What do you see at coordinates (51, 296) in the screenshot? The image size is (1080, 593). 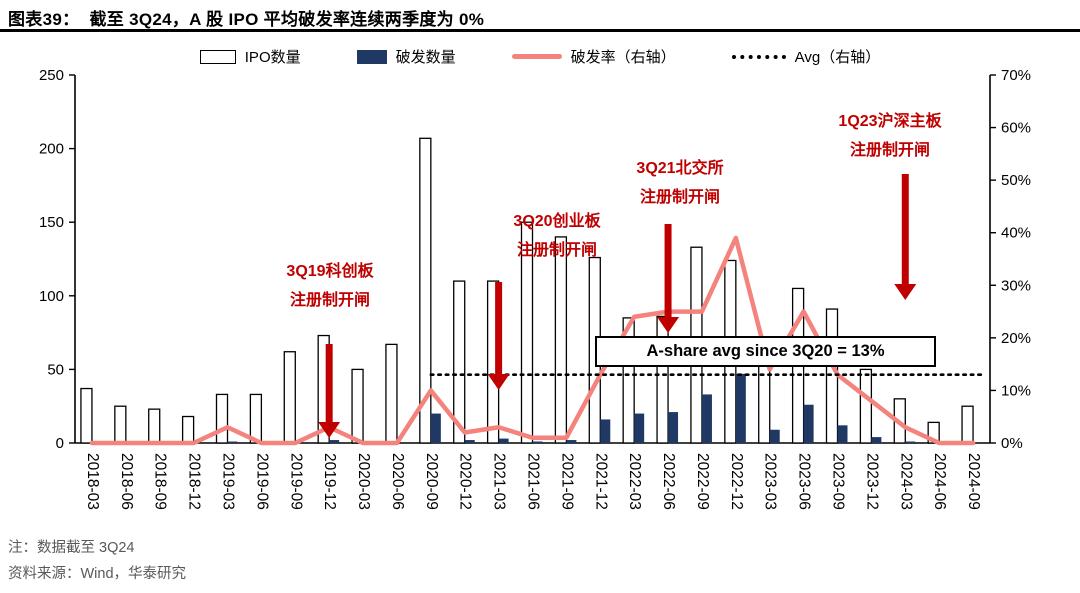 I see `left-axis-tick-label: 100` at bounding box center [51, 296].